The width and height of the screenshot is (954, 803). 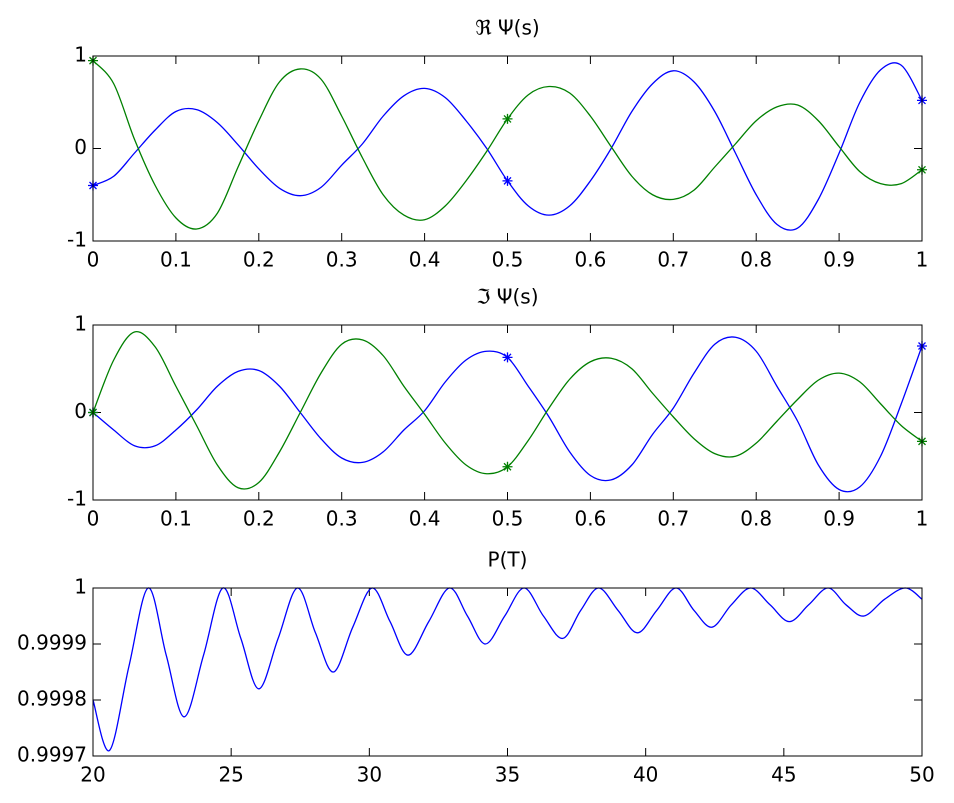 I want to click on x-tick-label: 20, so click(x=92, y=775).